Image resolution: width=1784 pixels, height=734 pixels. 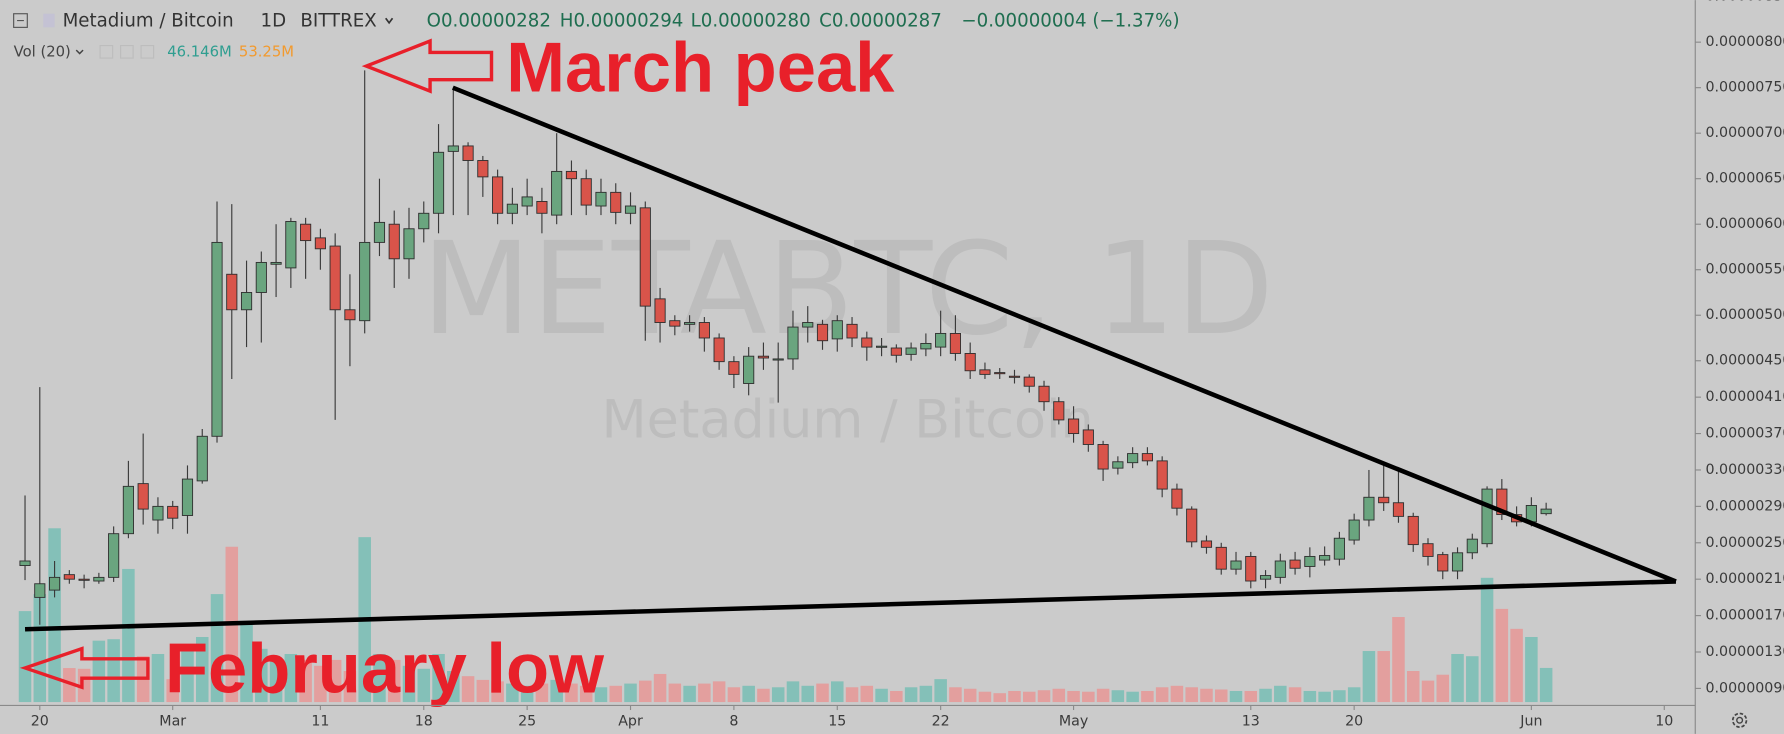 I want to click on legend-low: L0.00000280, so click(x=751, y=21).